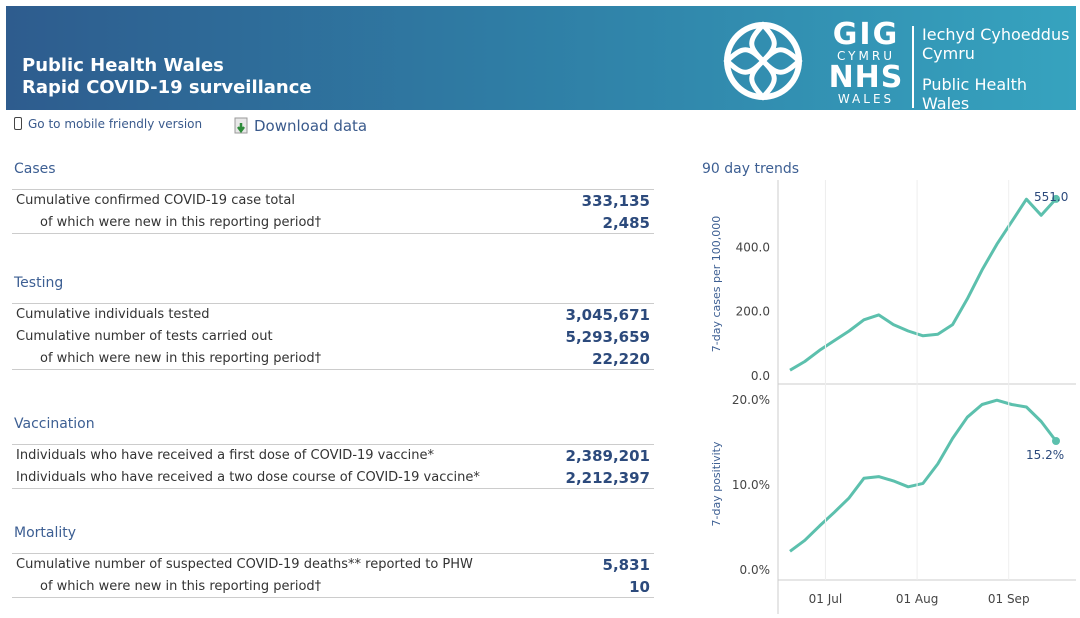  Describe the element at coordinates (751, 400) in the screenshot. I see `y-tick-label: 20.0%` at that location.